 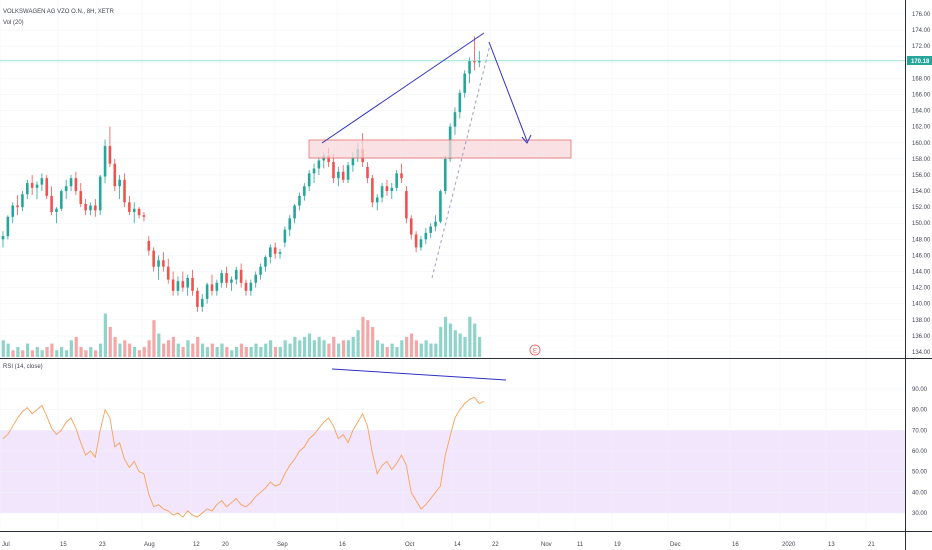 I want to click on time-tick-label: 2020, so click(x=789, y=545).